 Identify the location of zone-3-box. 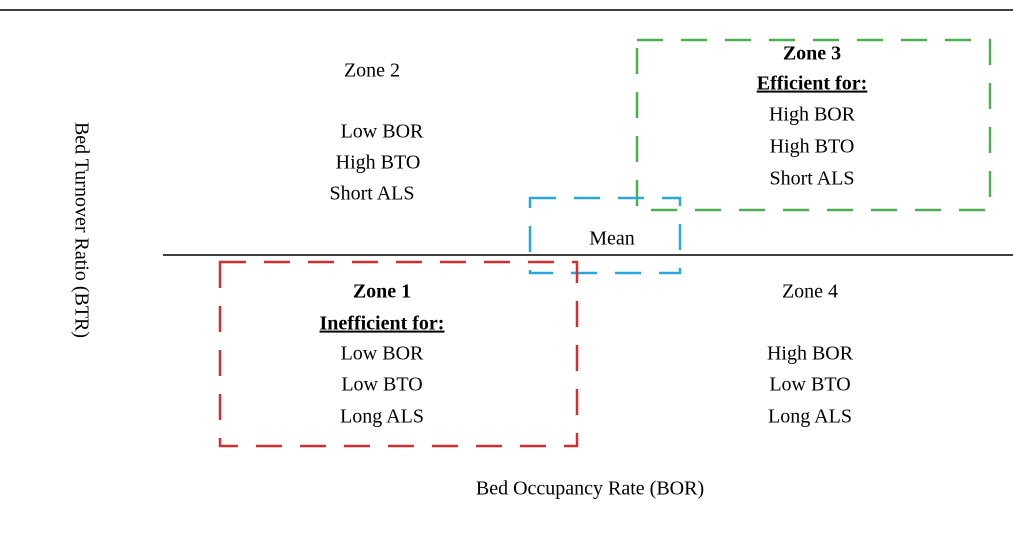
(813, 125).